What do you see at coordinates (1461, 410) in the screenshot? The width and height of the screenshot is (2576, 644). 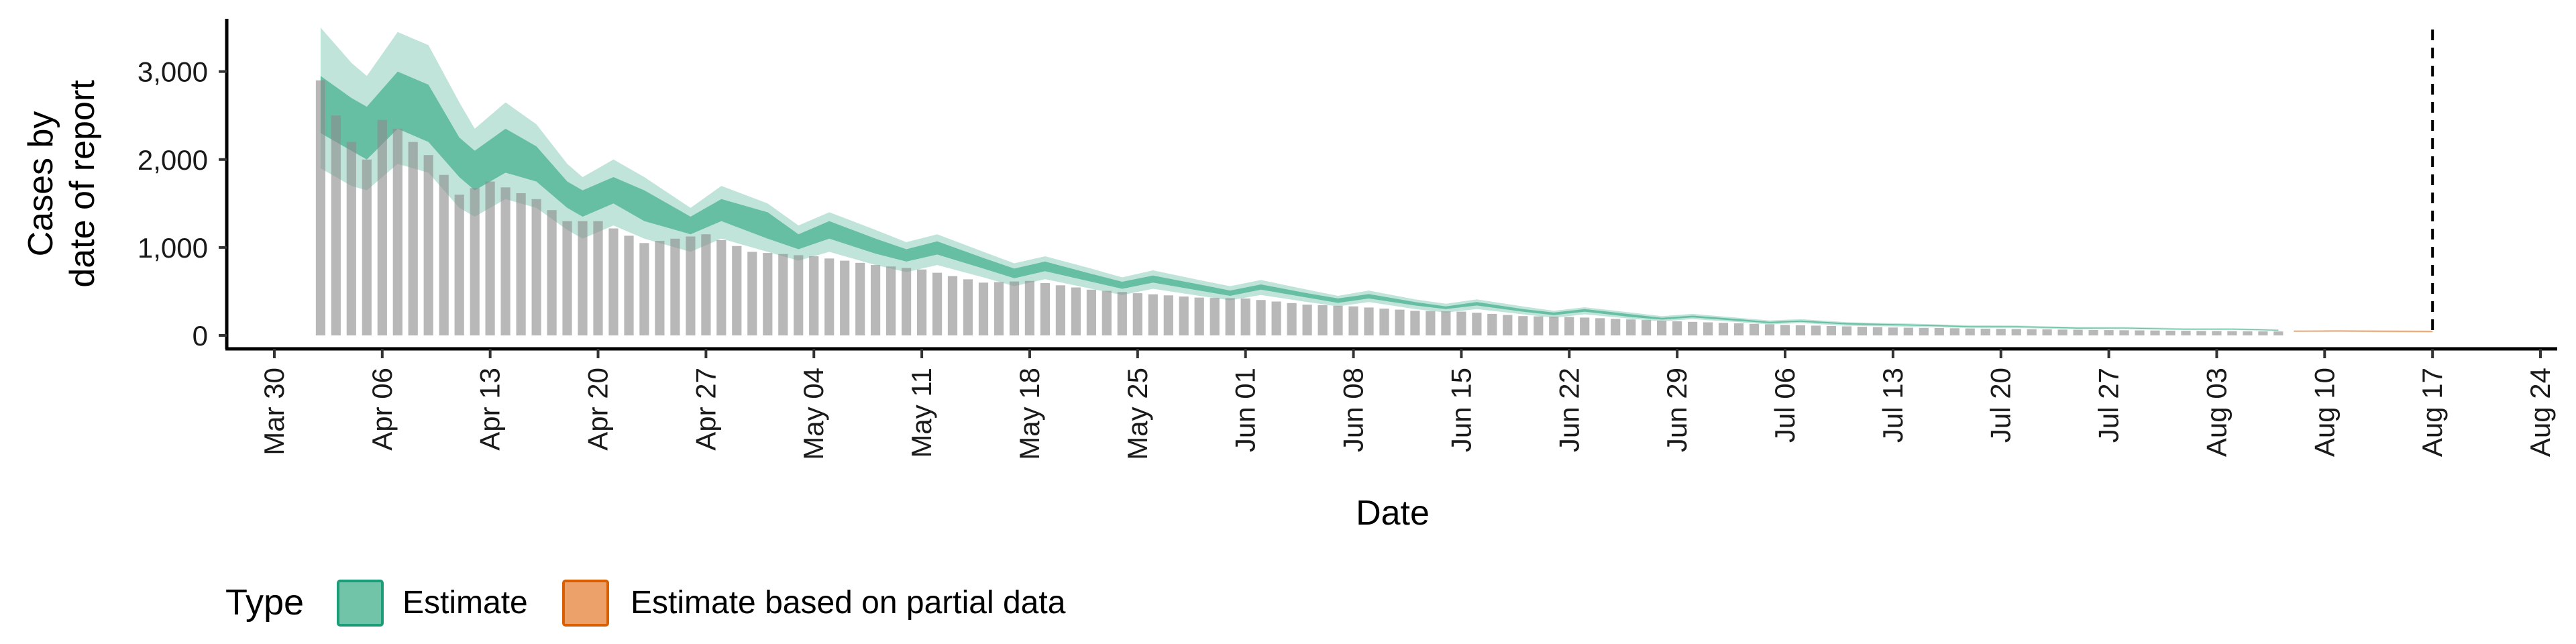 I see `x-tick-label: Jun 15` at bounding box center [1461, 410].